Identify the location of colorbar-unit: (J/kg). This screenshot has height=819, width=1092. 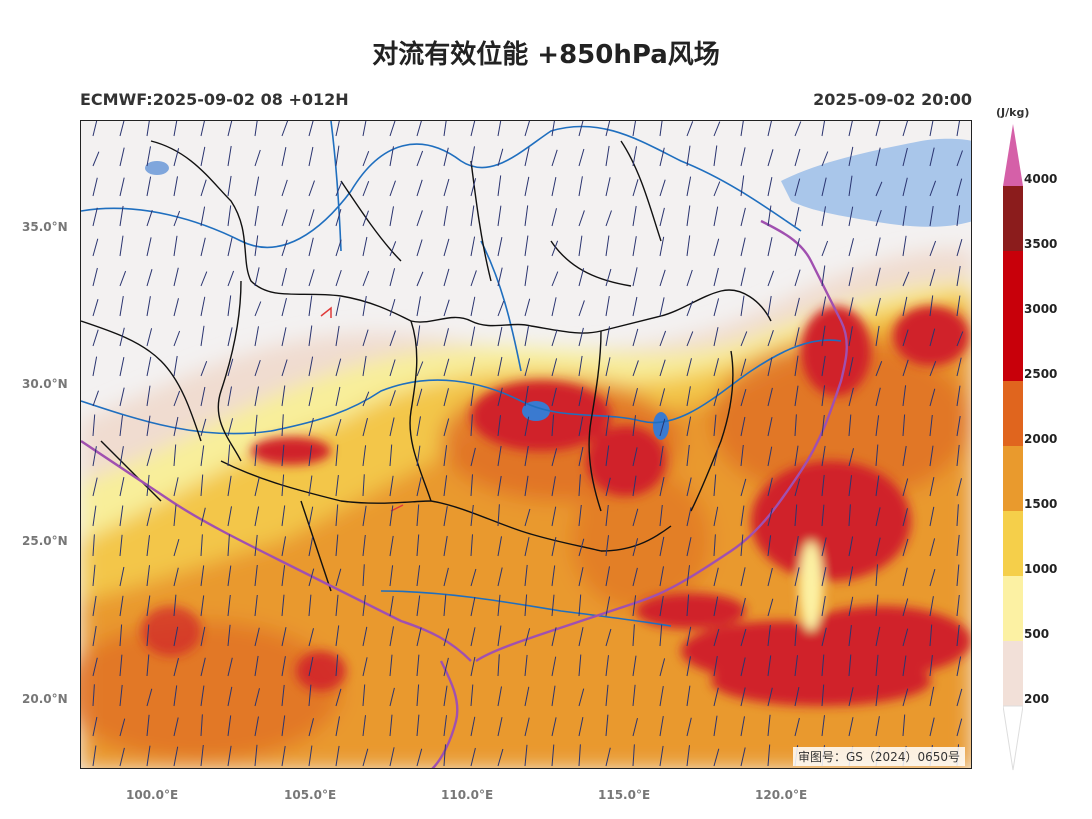
(1013, 112).